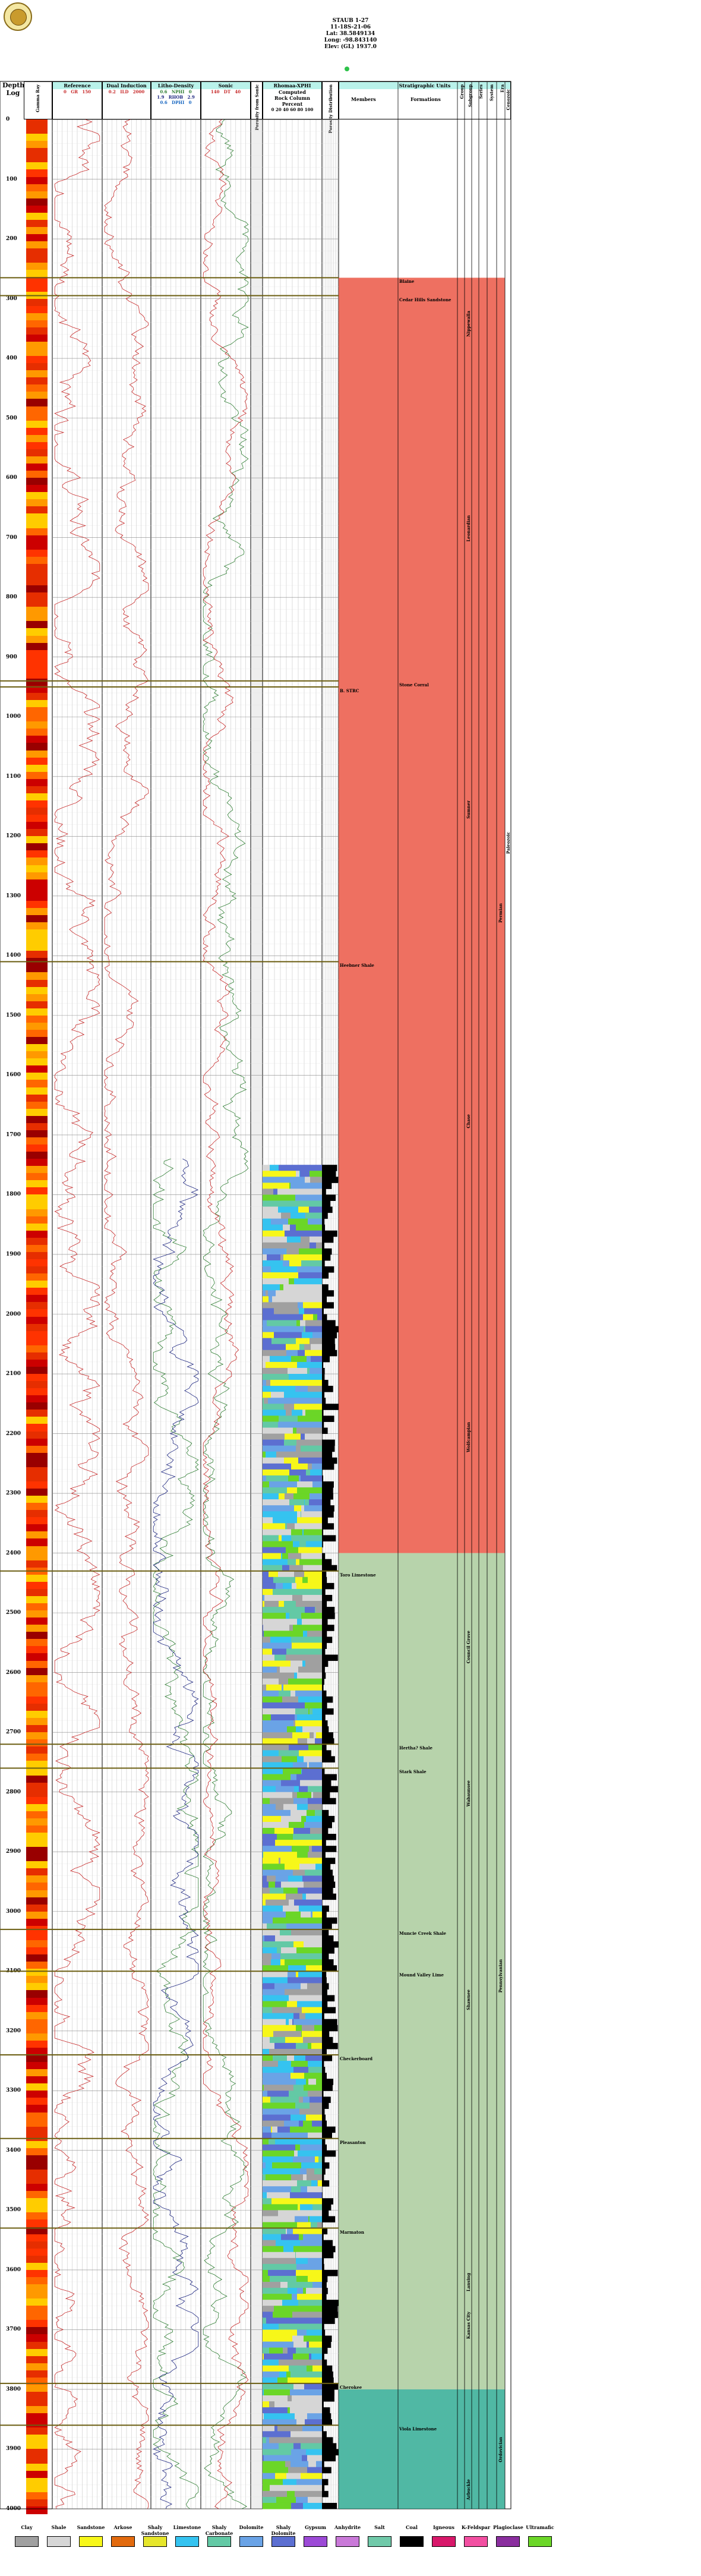 The width and height of the screenshot is (701, 2576). What do you see at coordinates (422, 2449) in the screenshot?
I see `system-band` at bounding box center [422, 2449].